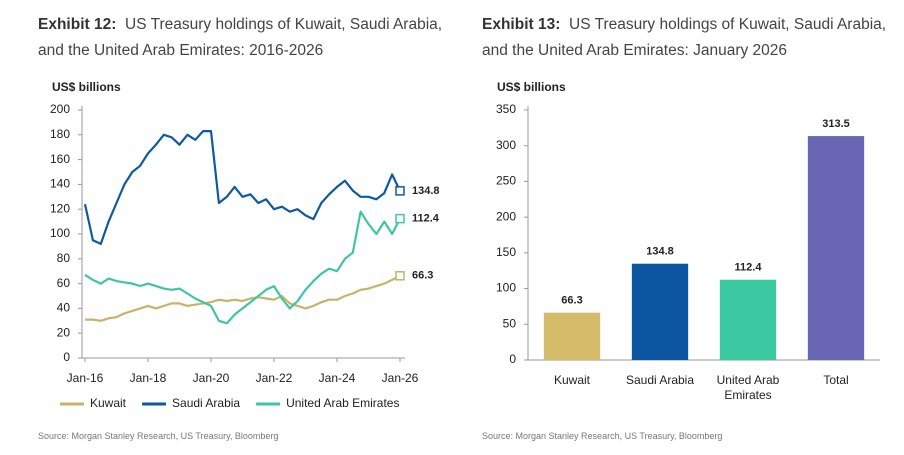 The height and width of the screenshot is (455, 904). What do you see at coordinates (60, 159) in the screenshot?
I see `y-tick-label: 160` at bounding box center [60, 159].